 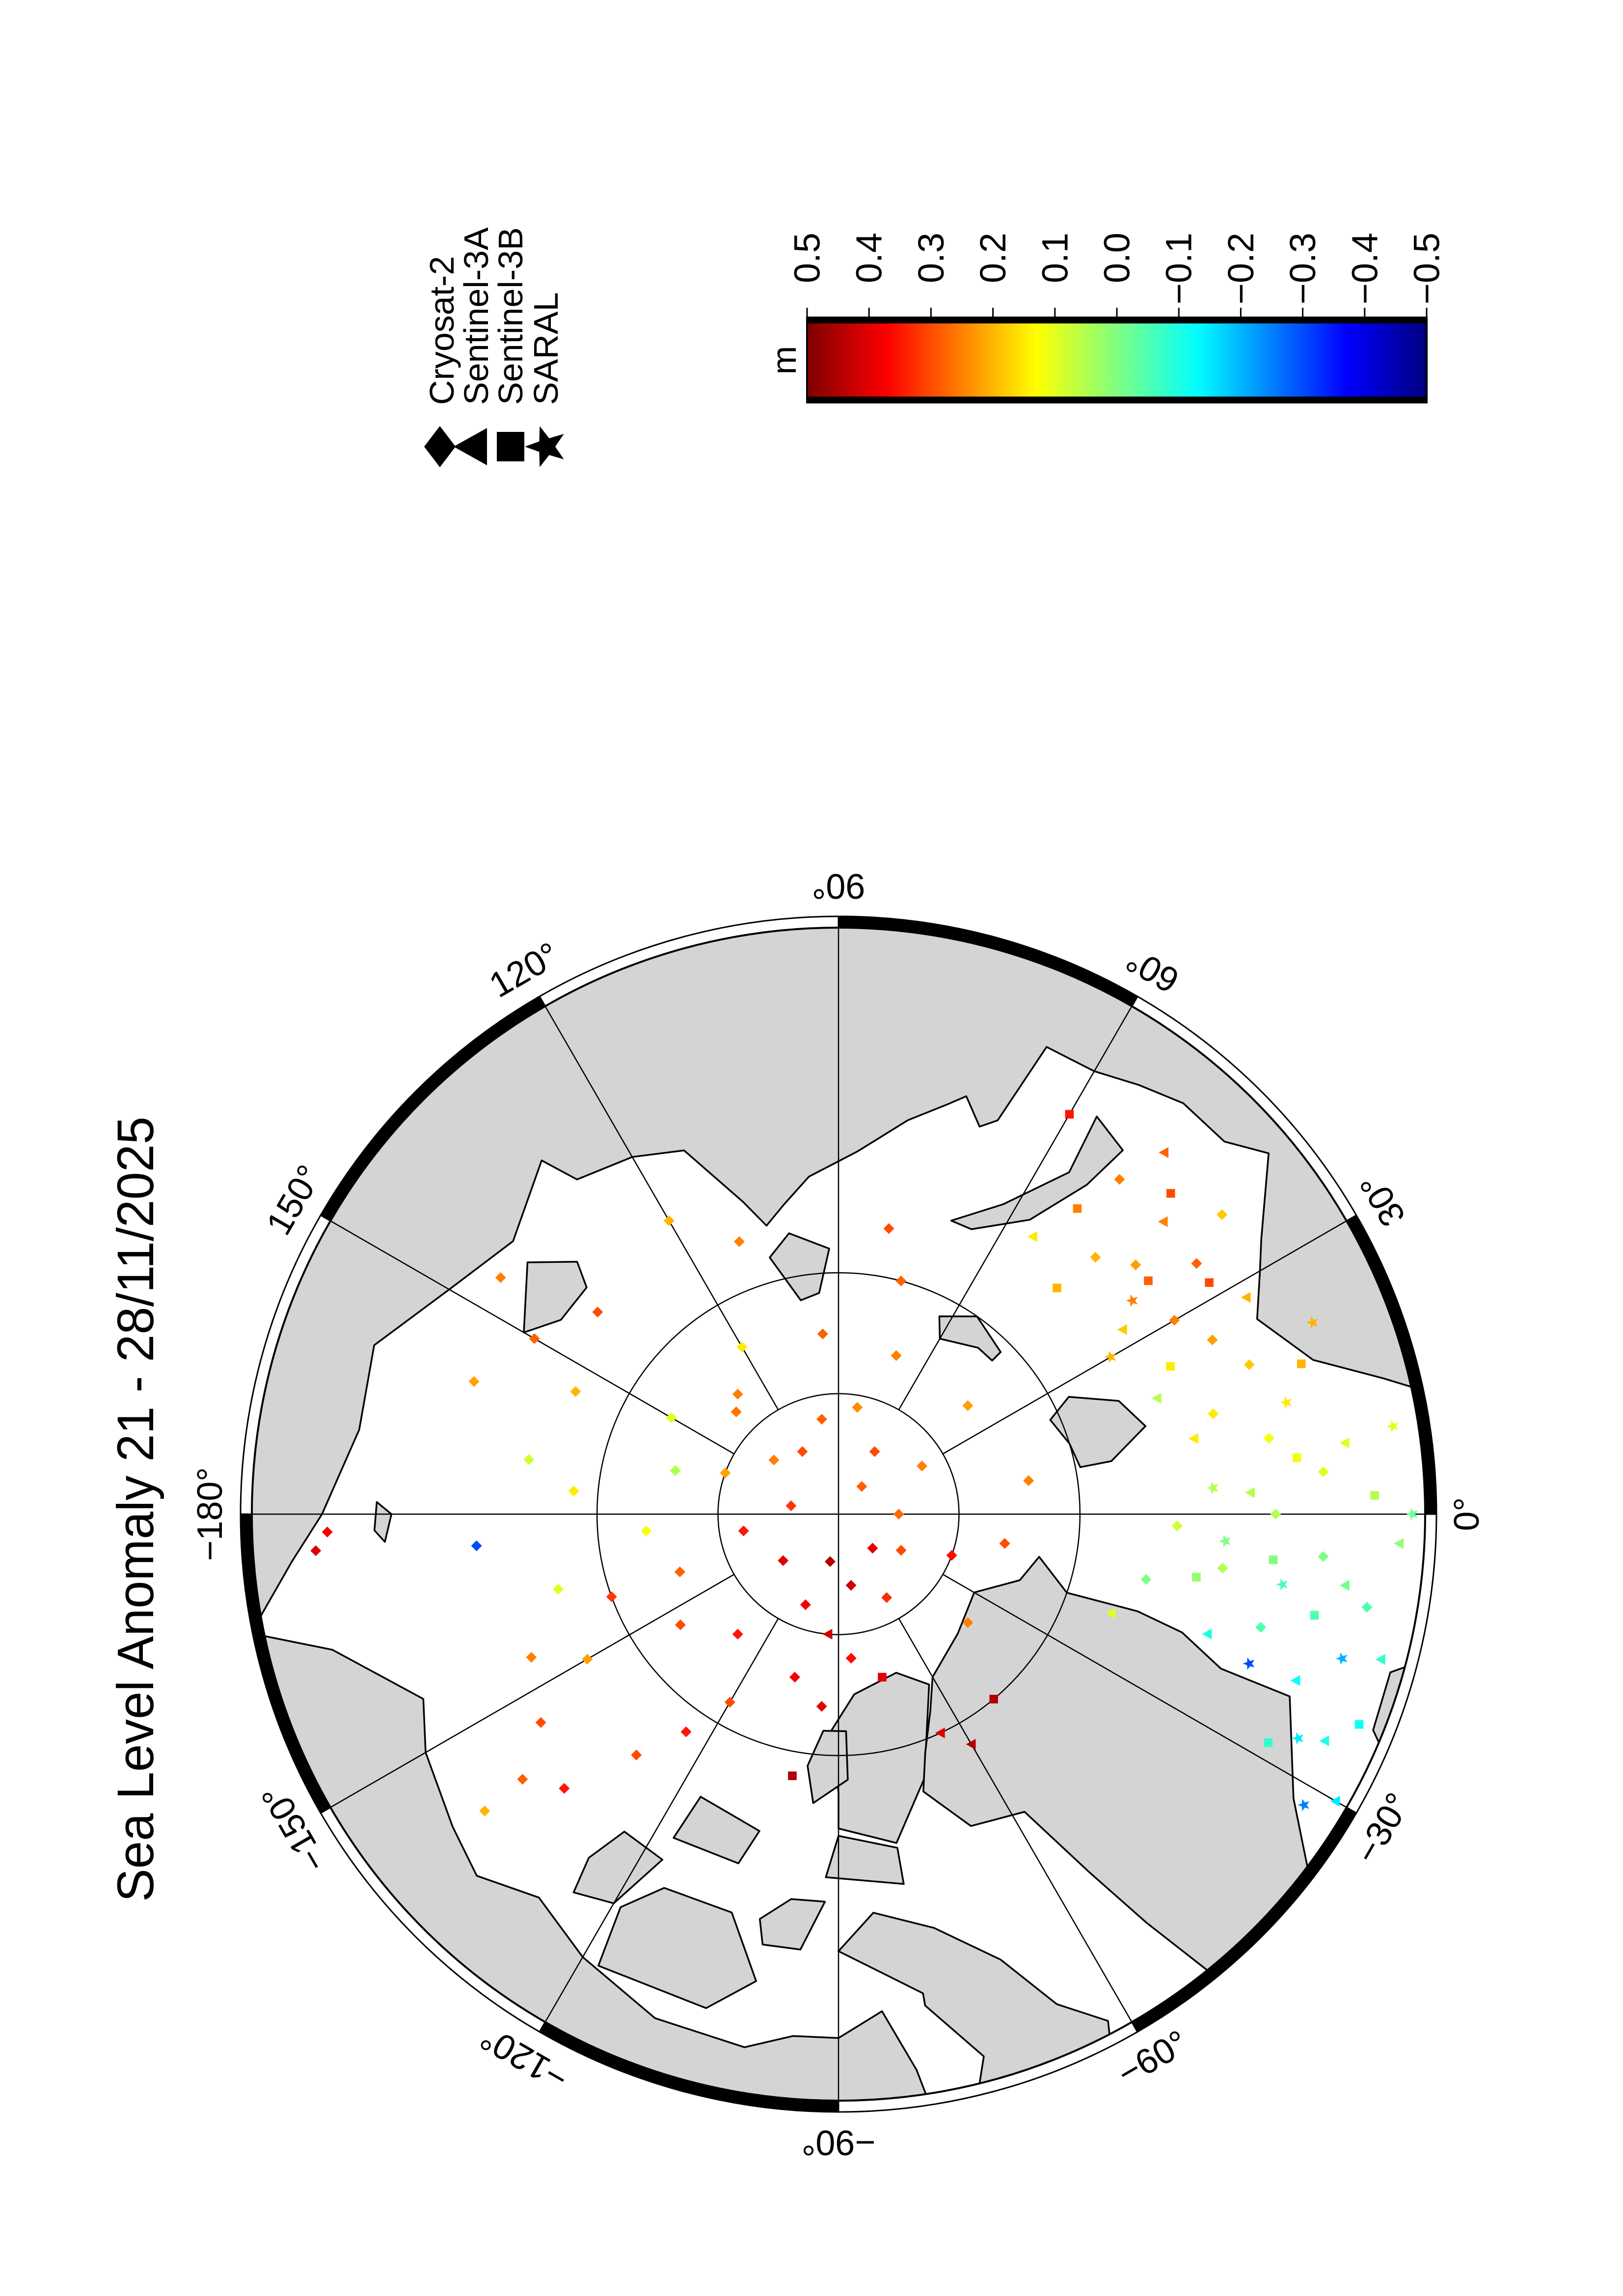 I want to click on land-novaya-zemlya, so click(x=1037, y=1173).